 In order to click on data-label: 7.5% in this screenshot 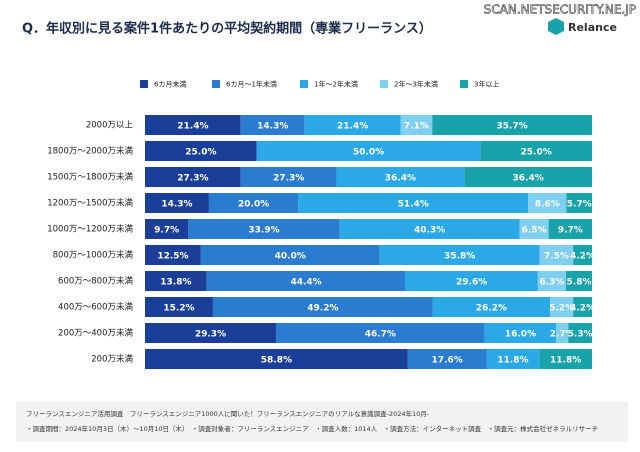, I will do `click(556, 257)`.